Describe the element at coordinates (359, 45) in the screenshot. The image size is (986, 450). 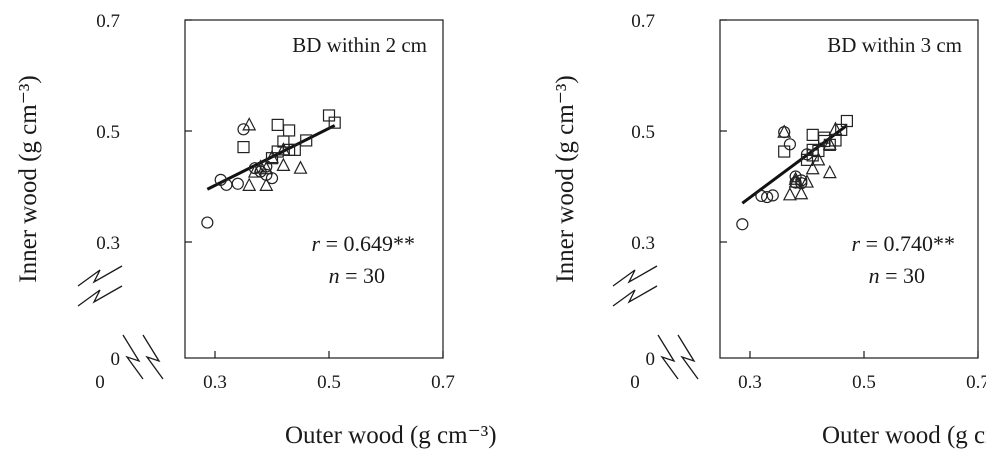
I see `panel-annotation: BD within 2 cm` at that location.